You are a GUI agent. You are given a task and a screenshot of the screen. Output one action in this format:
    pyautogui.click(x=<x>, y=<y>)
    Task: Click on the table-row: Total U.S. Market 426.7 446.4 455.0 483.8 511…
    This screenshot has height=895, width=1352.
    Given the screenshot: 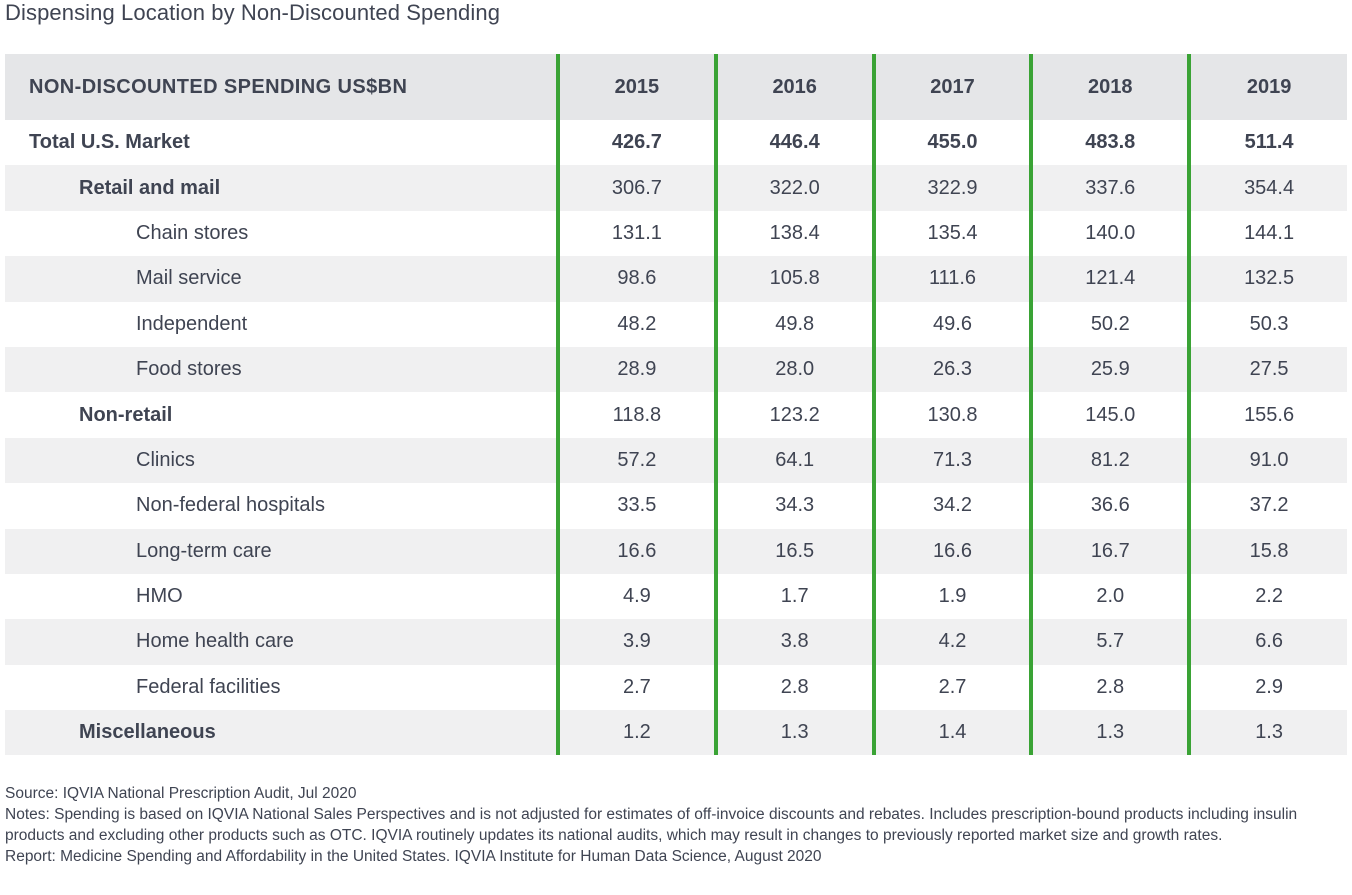 What is the action you would take?
    pyautogui.click(x=676, y=143)
    